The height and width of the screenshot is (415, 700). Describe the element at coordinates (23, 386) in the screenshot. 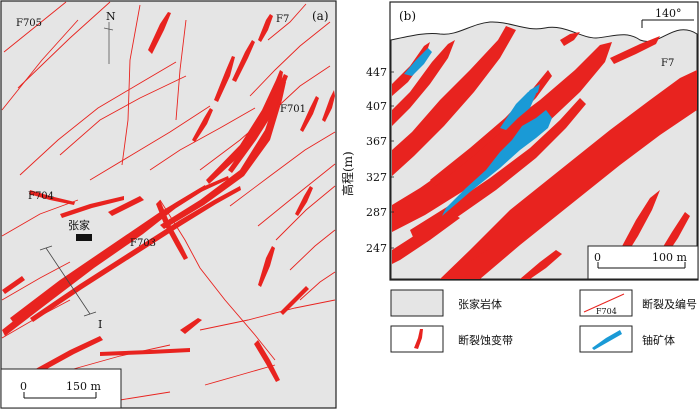

I see `scale-a-zero: 0` at that location.